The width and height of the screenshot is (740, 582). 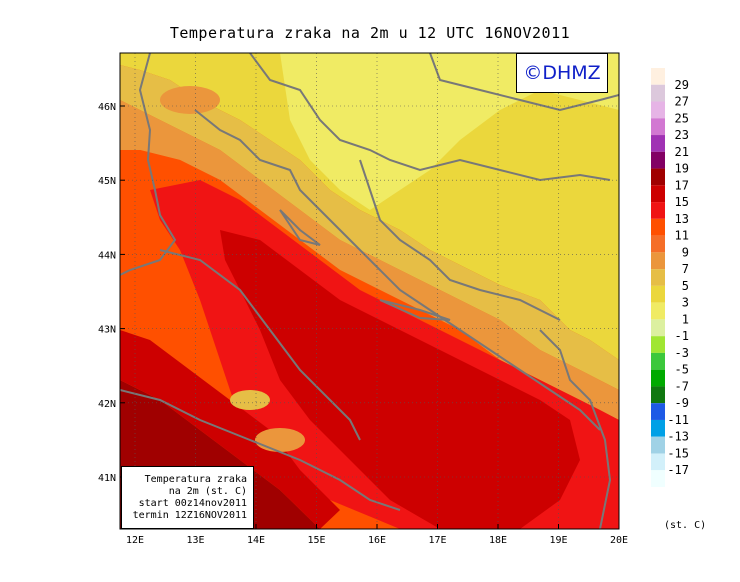 What do you see at coordinates (682, 169) in the screenshot?
I see `colorbar-label: 19` at bounding box center [682, 169].